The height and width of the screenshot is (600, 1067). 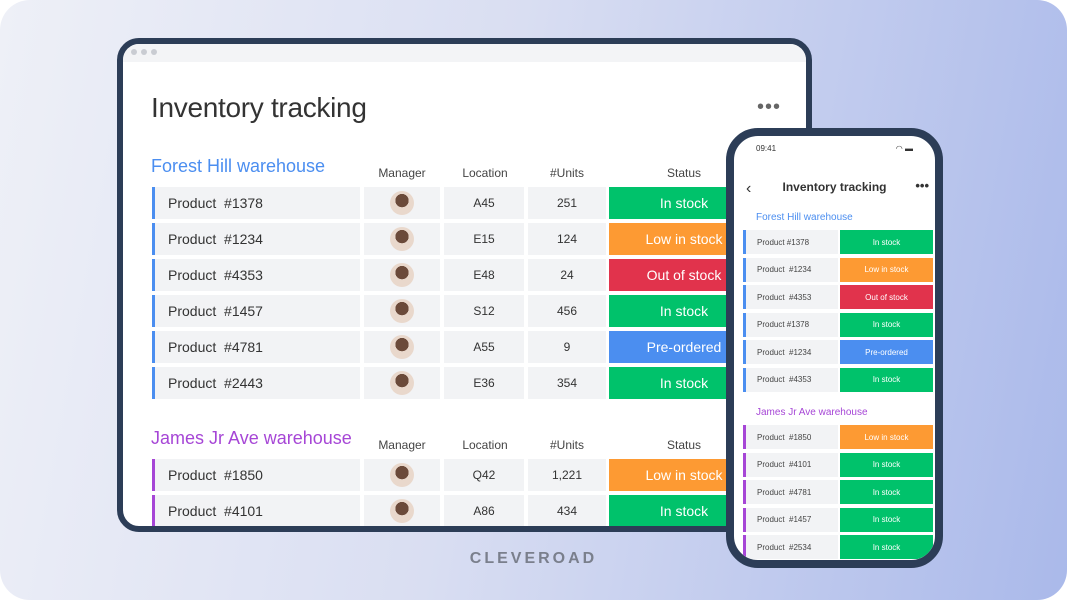 I want to click on units-cell: 124, so click(x=567, y=239).